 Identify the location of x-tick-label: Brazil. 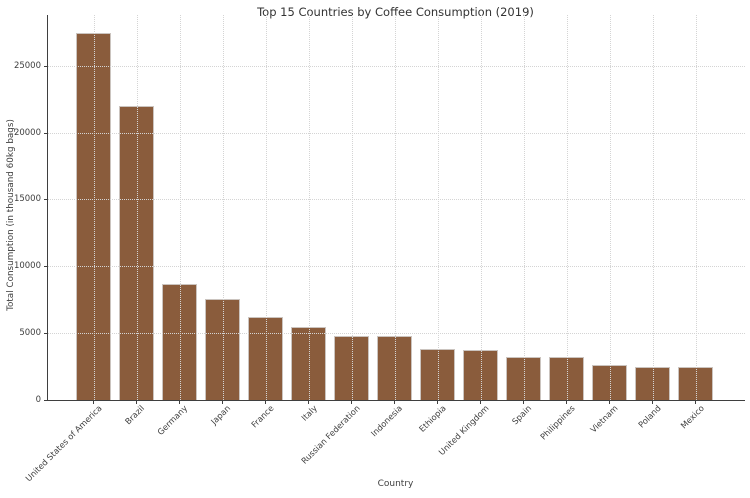
(135, 415).